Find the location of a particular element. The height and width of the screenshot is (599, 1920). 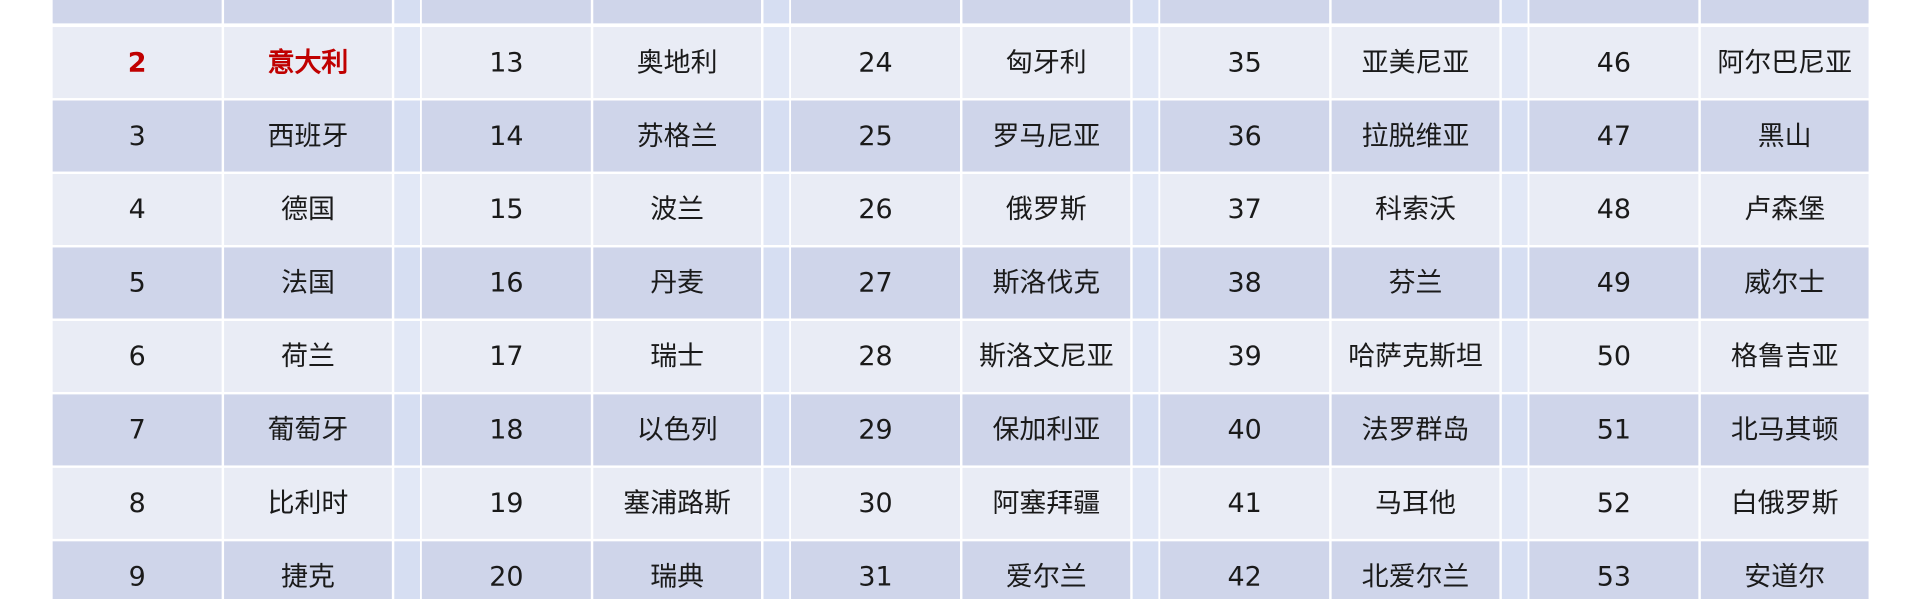

rank: 26 is located at coordinates (875, 209).